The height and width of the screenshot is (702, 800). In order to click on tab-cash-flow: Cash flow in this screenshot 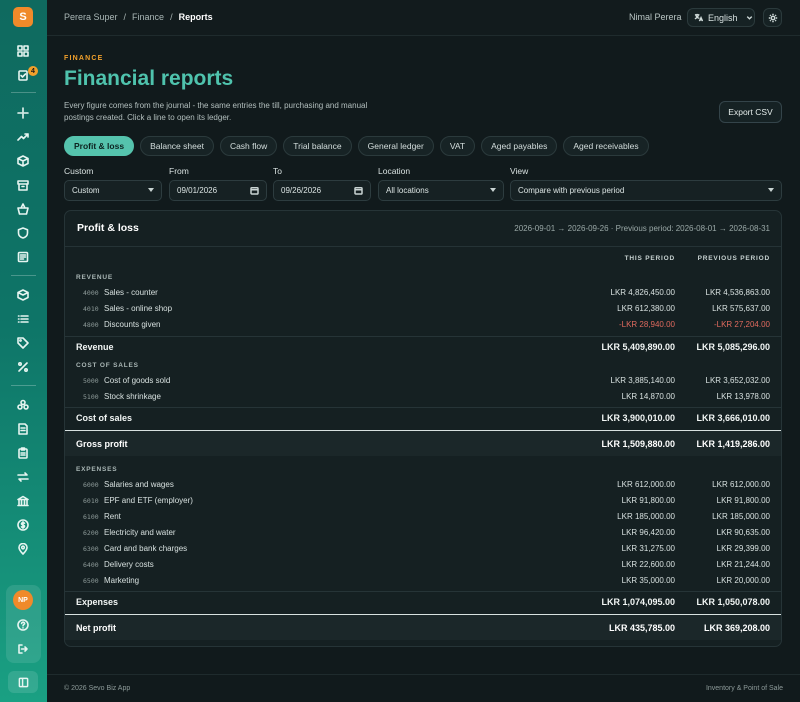, I will do `click(248, 146)`.